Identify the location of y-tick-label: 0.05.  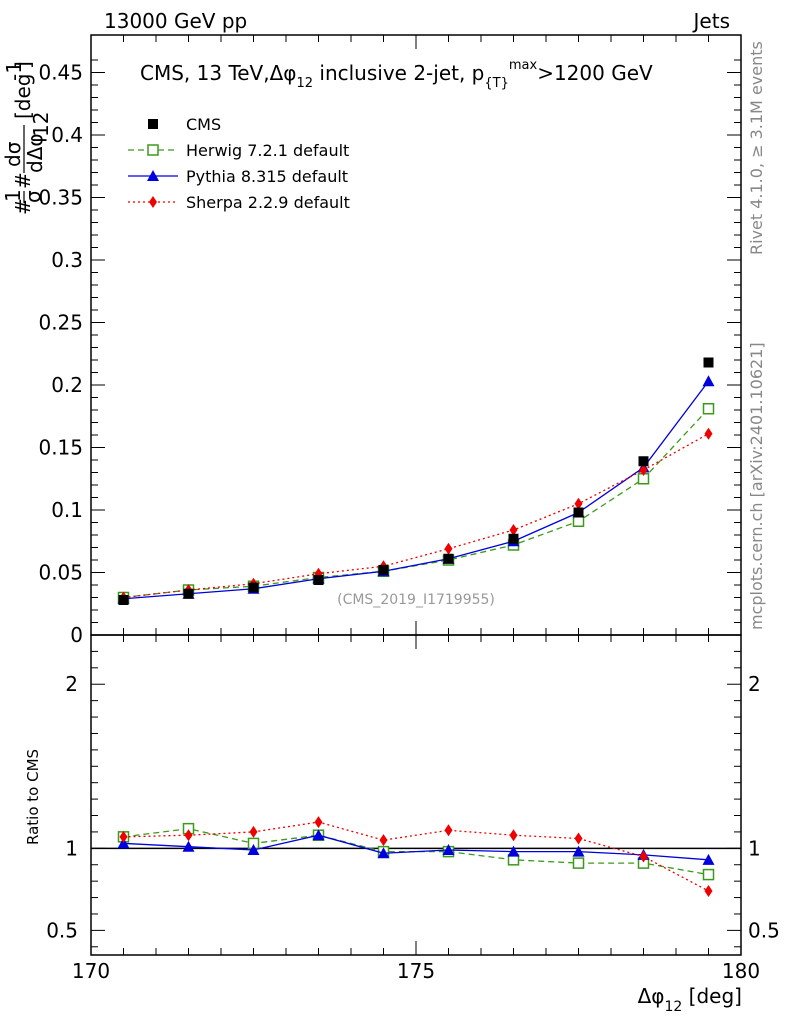
(60, 573).